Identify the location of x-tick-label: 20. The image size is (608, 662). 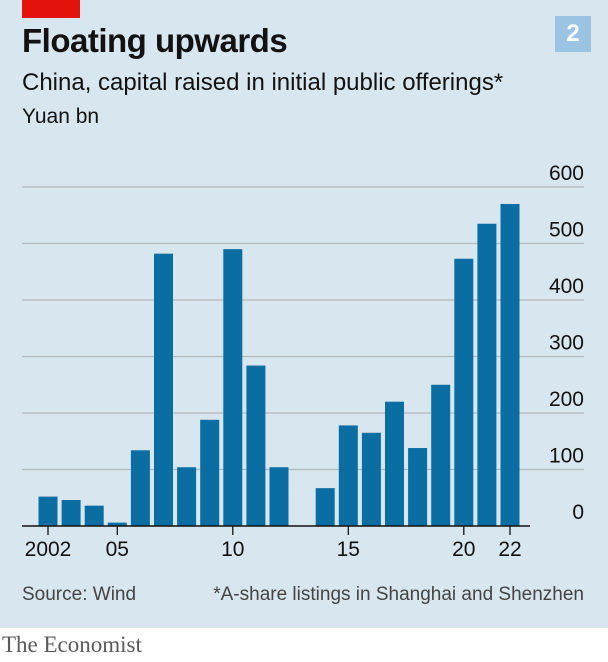
(463, 549).